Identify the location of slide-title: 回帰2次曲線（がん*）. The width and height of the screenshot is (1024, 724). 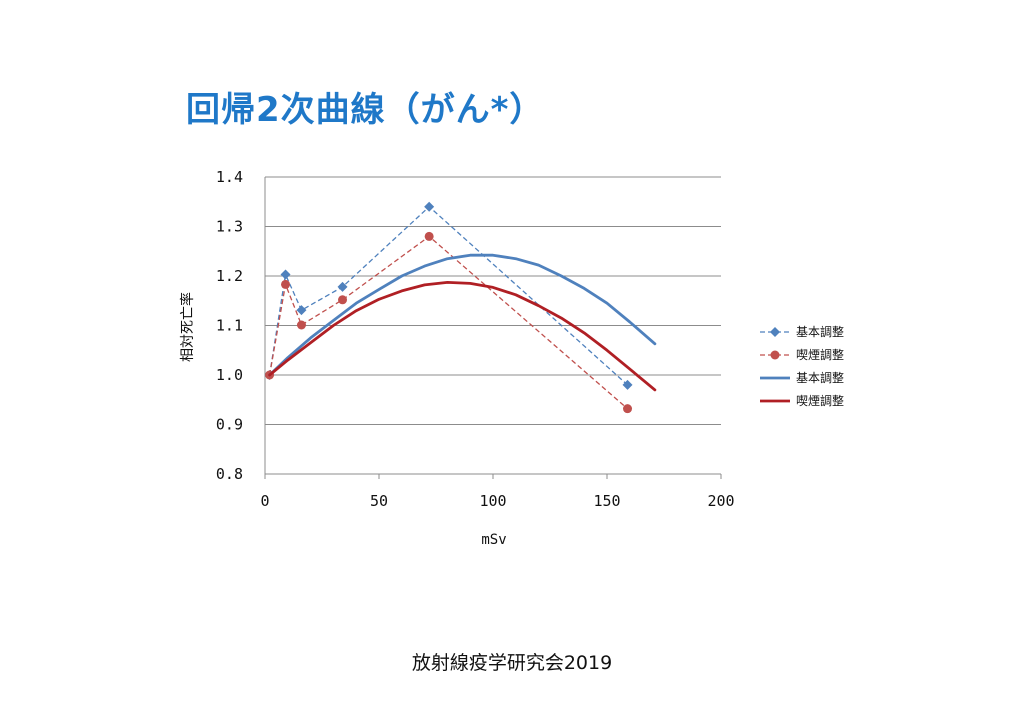
(365, 110).